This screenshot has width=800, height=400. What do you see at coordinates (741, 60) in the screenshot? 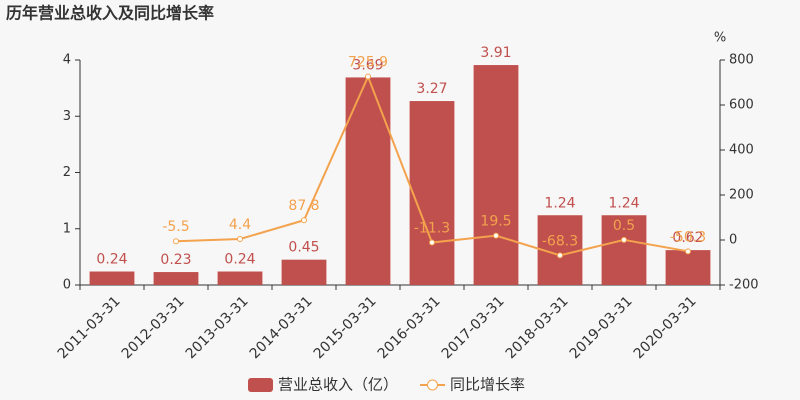
I see `y2-tick-label: 800` at bounding box center [741, 60].